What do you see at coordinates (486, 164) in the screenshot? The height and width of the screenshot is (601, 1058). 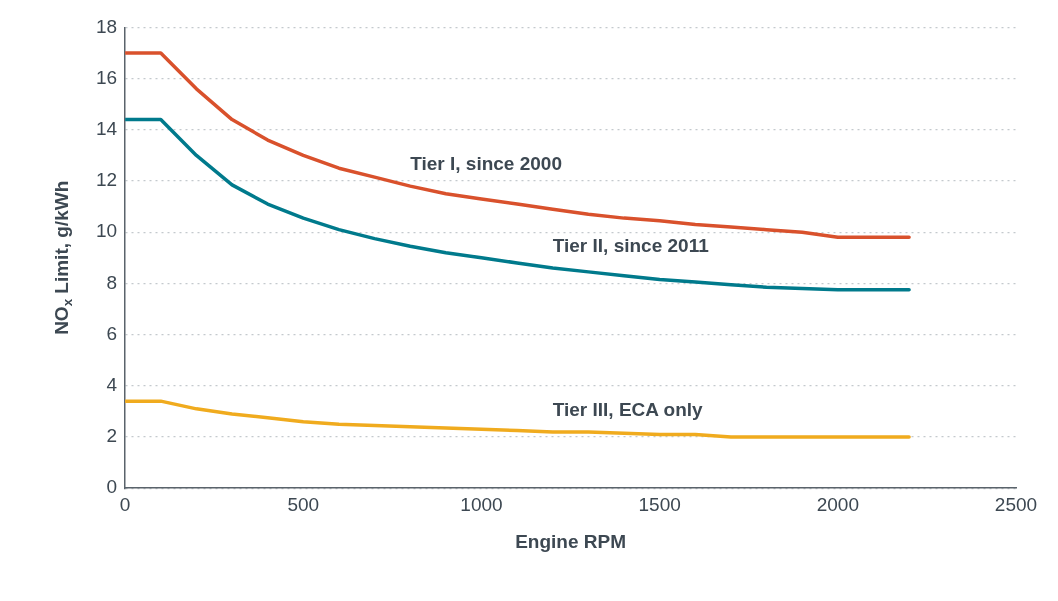 I see `series-label: Tier I, since 2000` at bounding box center [486, 164].